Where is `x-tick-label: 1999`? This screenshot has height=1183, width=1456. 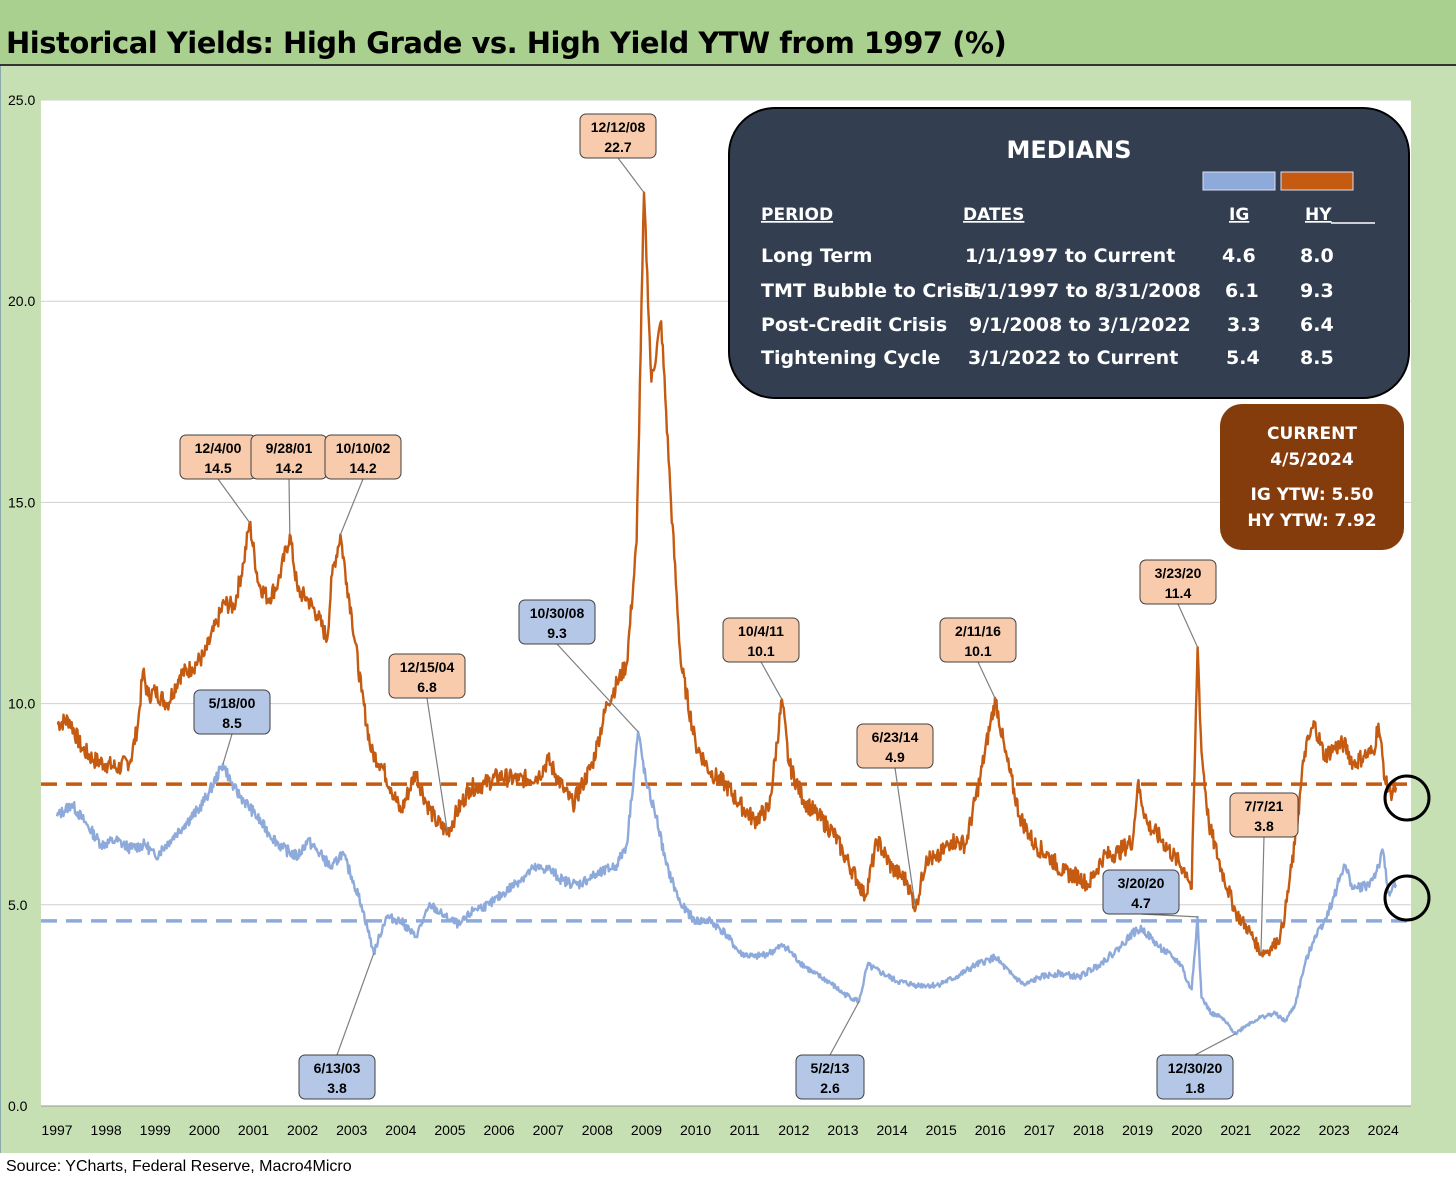 x-tick-label: 1999 is located at coordinates (155, 1130).